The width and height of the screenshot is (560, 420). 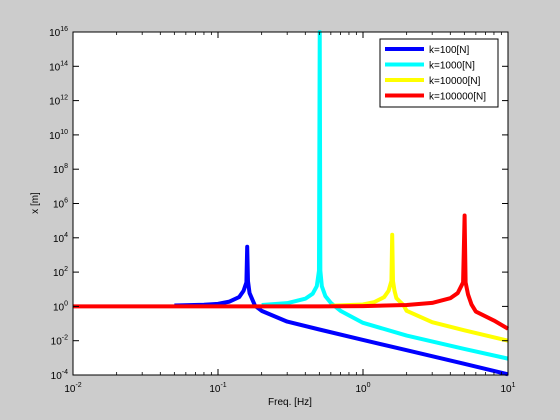 I want to click on y-tick-label-6: 10⁶, so click(x=60, y=204).